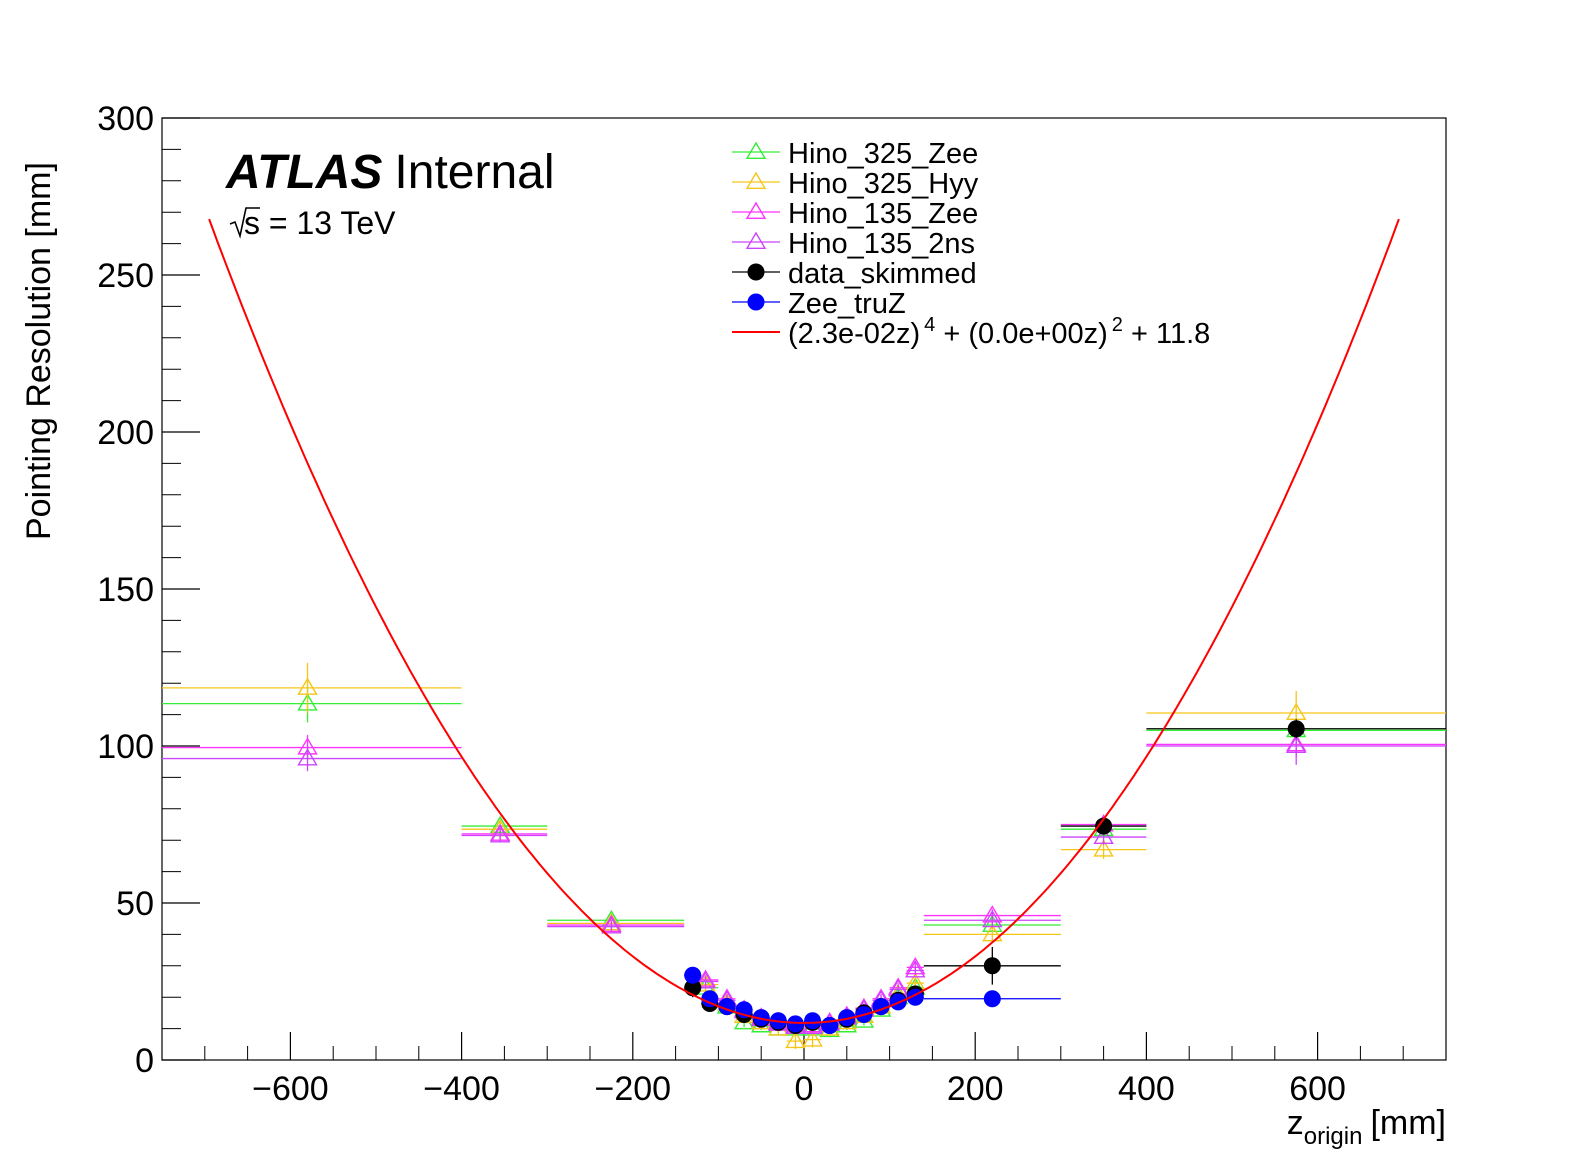  I want to click on x-axis-label-main: z, so click(1295, 1123).